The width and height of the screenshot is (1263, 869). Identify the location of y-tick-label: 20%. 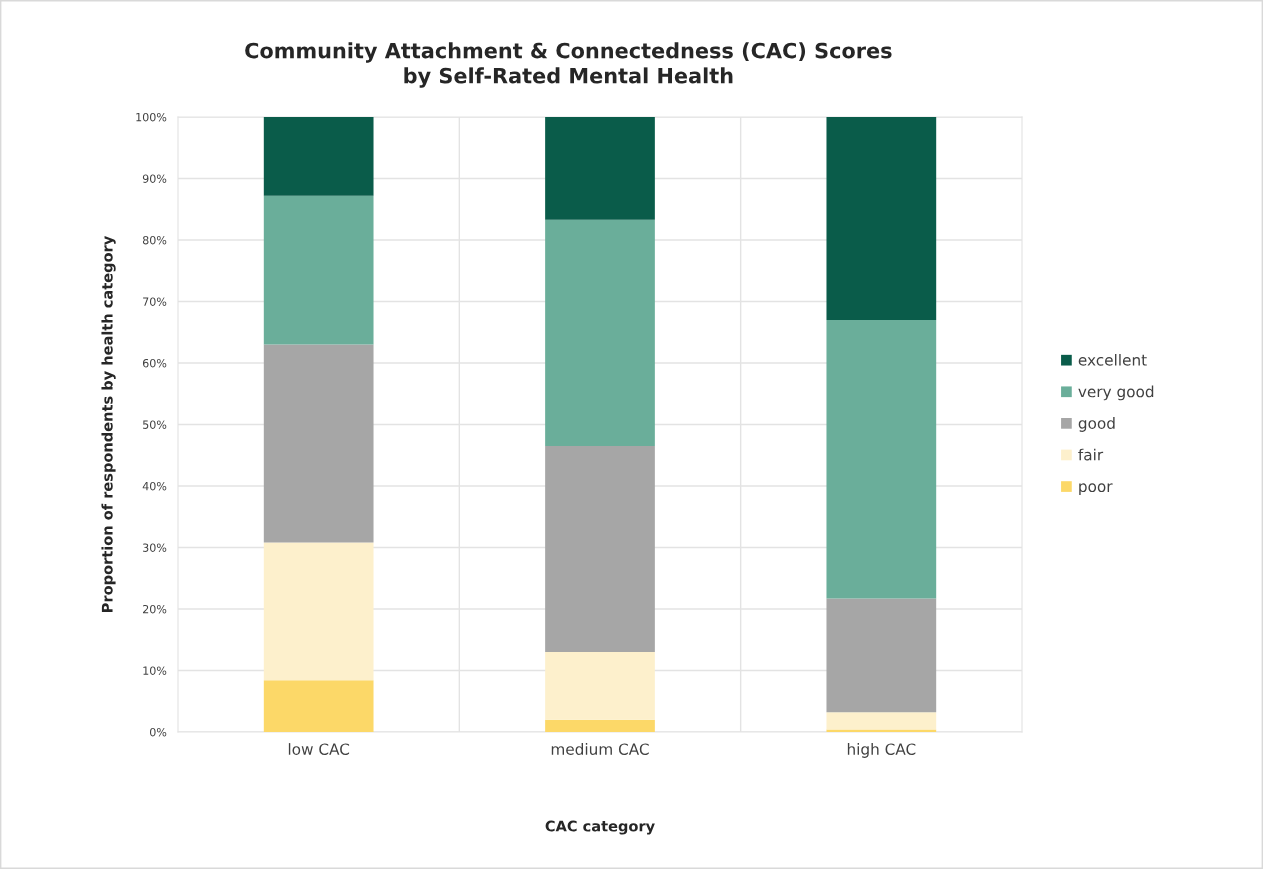
(155, 609).